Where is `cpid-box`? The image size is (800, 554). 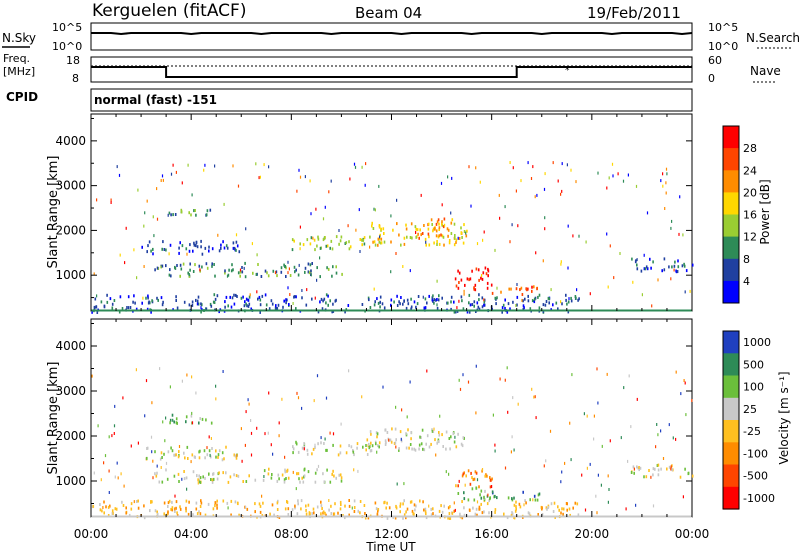 cpid-box is located at coordinates (391, 100).